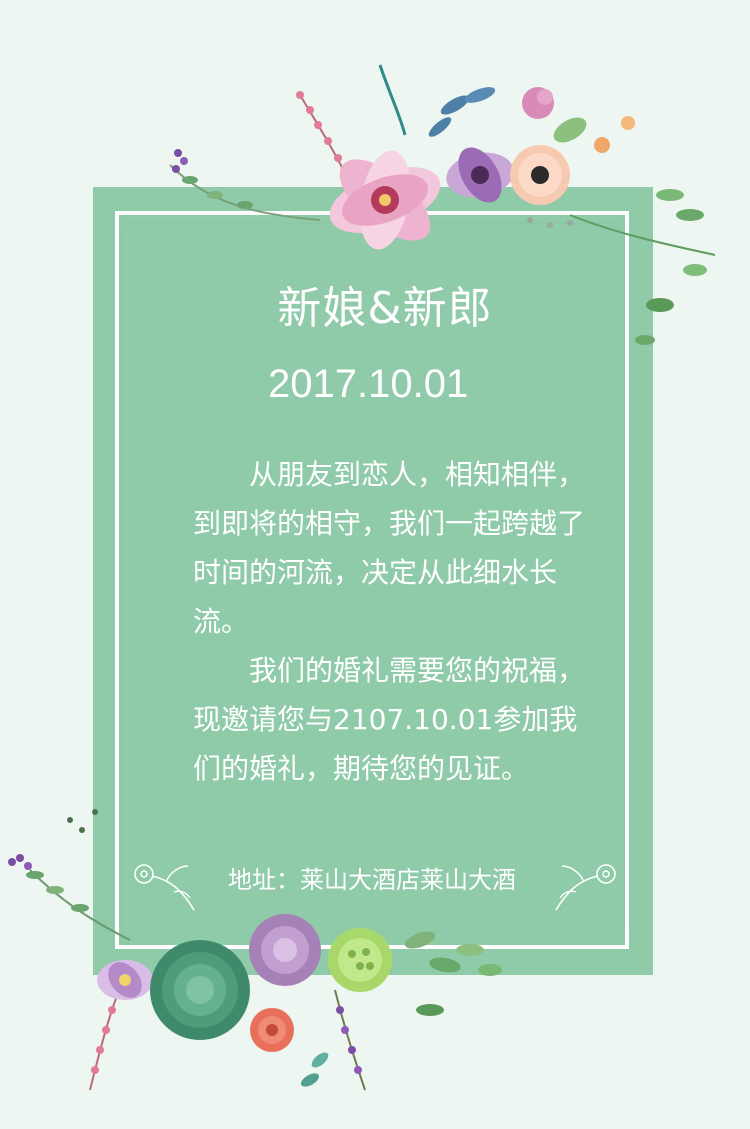  I want to click on wedding-date: 2017.10.01, so click(368, 384).